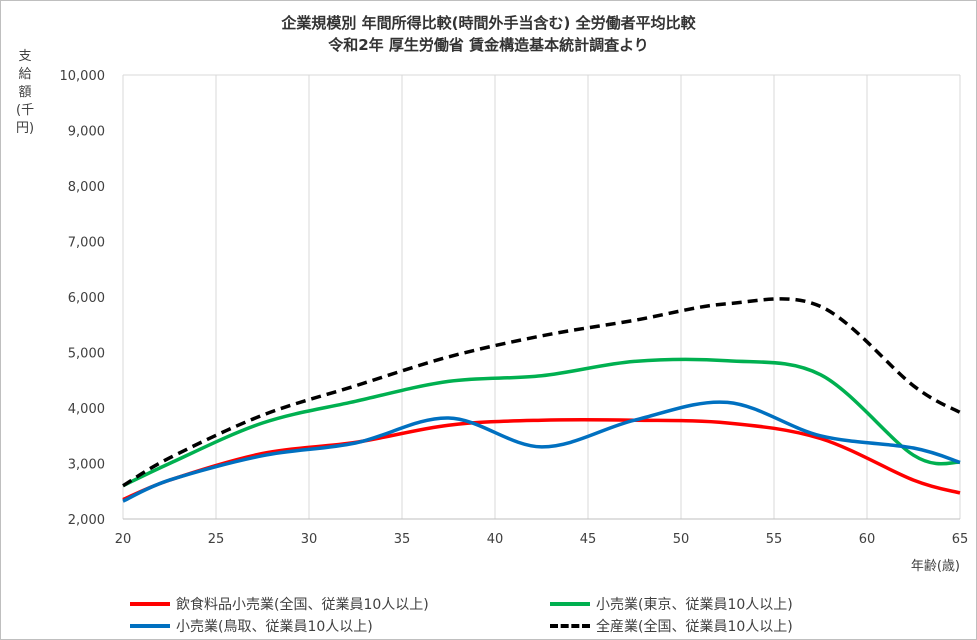 The height and width of the screenshot is (640, 977). What do you see at coordinates (681, 539) in the screenshot?
I see `x-tick-label: 50` at bounding box center [681, 539].